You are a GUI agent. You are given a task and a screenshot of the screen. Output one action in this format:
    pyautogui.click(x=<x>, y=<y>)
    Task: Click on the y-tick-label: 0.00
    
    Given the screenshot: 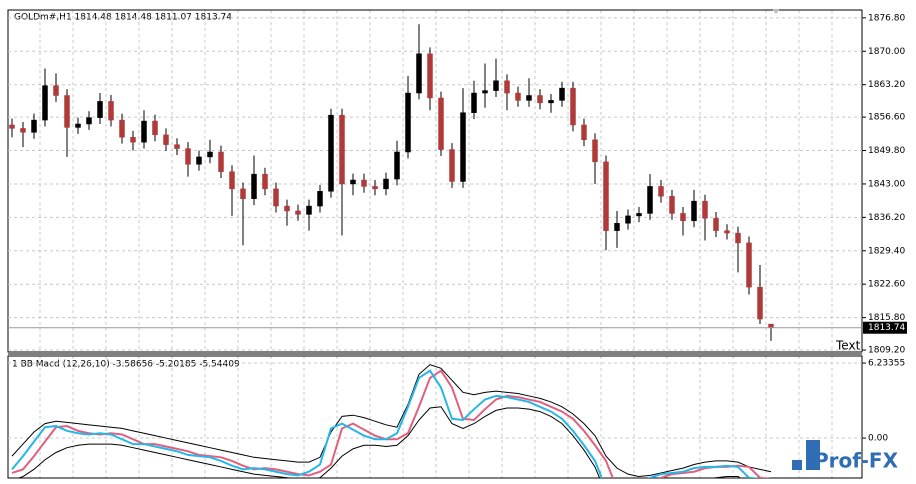 What is the action you would take?
    pyautogui.click(x=878, y=439)
    